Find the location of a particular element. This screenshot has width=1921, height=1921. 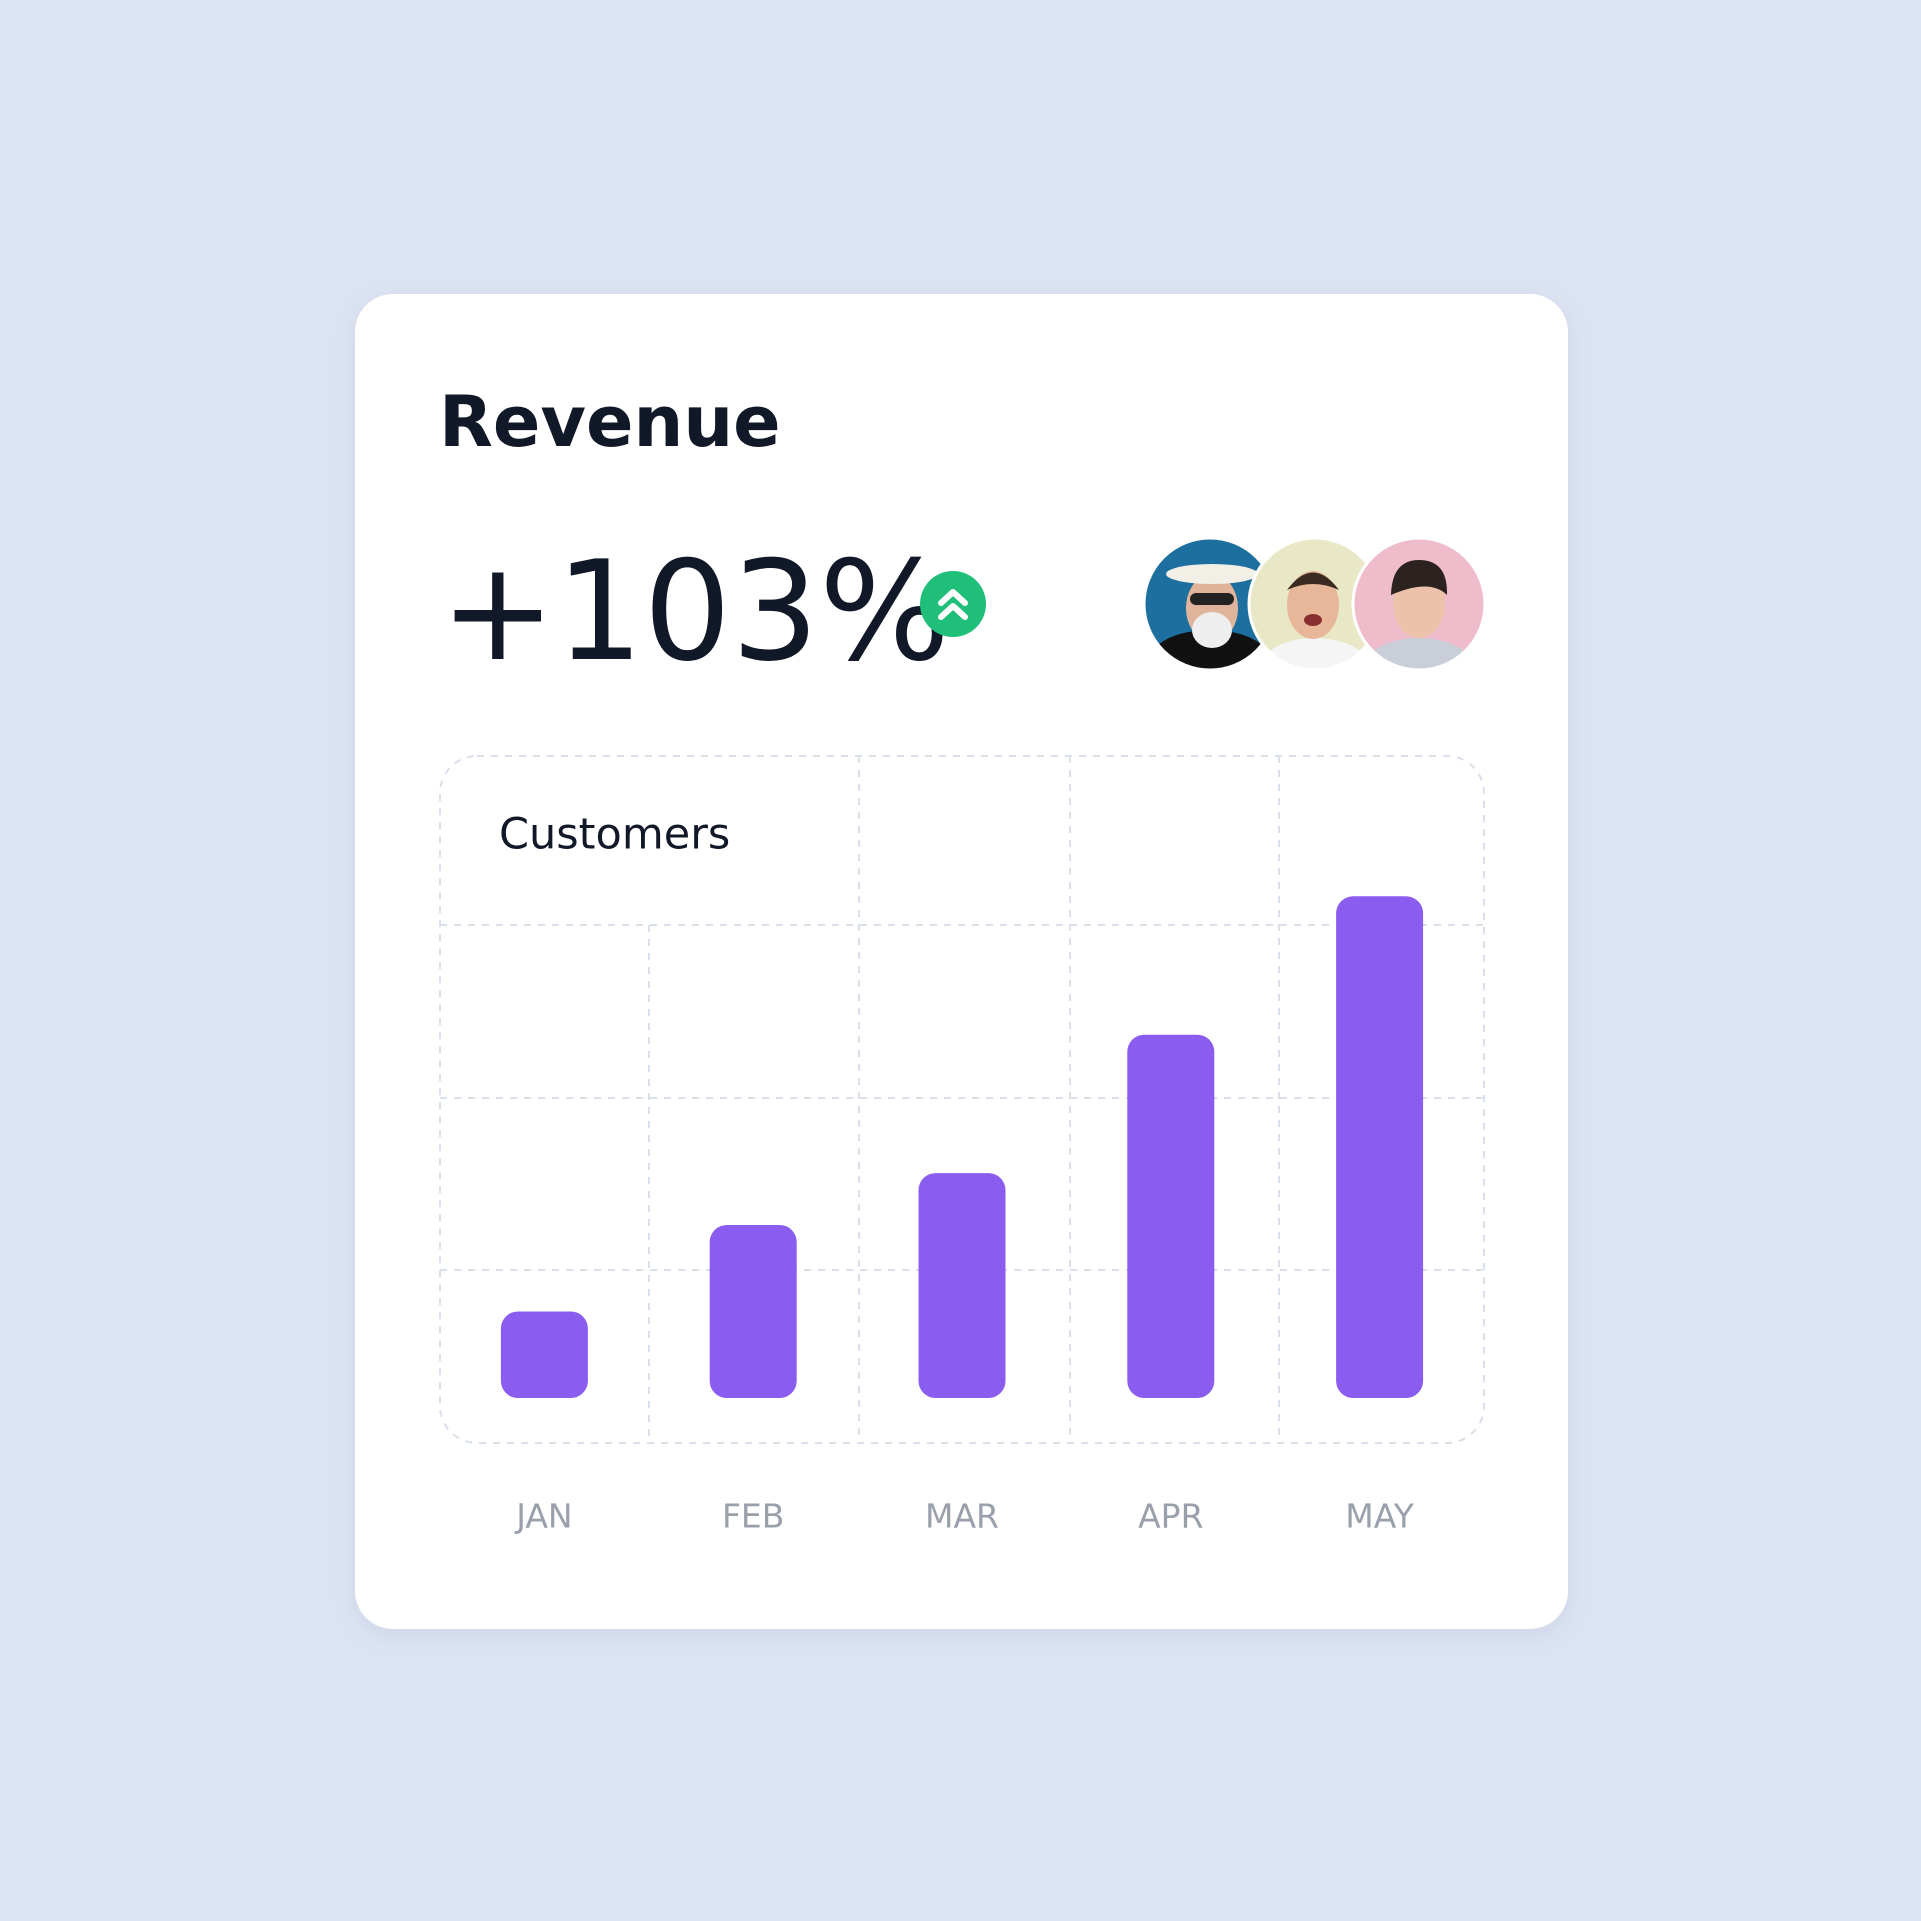

x-tick-label: MAR is located at coordinates (962, 1516).